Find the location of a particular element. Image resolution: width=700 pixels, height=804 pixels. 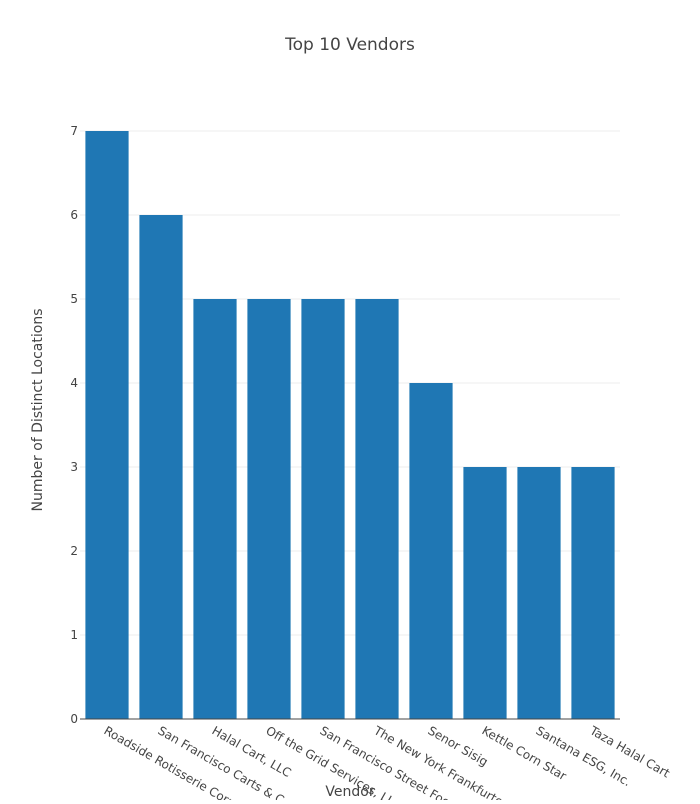

y-axis-title: Number of Distinct Locations is located at coordinates (38, 410).